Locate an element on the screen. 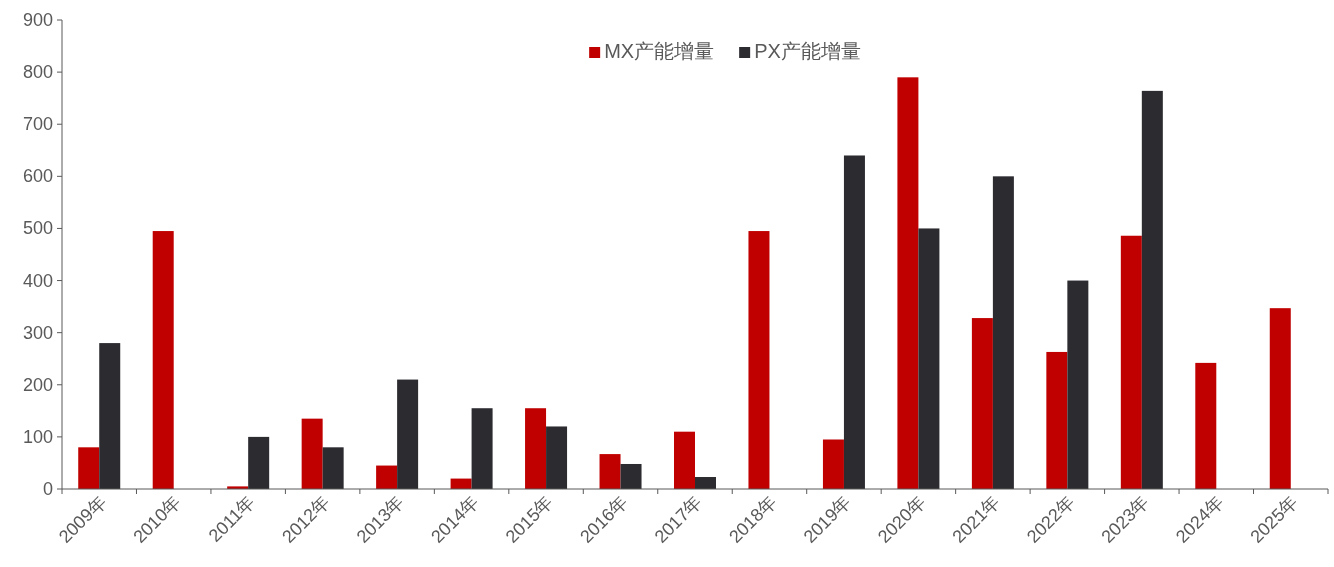 Image resolution: width=1334 pixels, height=567 pixels. y-tick-label: 200 is located at coordinates (37, 384).